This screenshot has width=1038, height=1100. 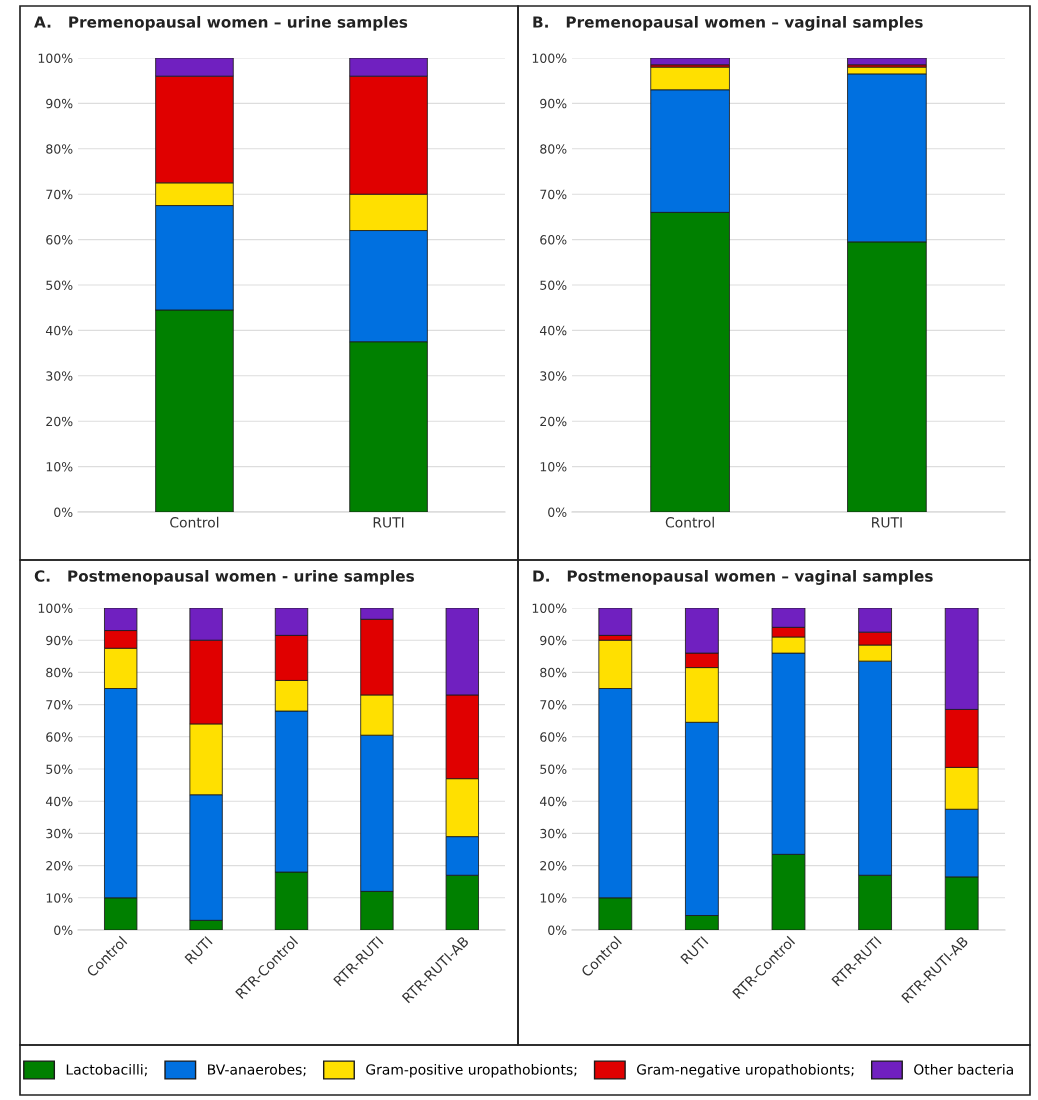 I want to click on chart-title: B. Premenopausal women – vaginal samples, so click(x=728, y=23).